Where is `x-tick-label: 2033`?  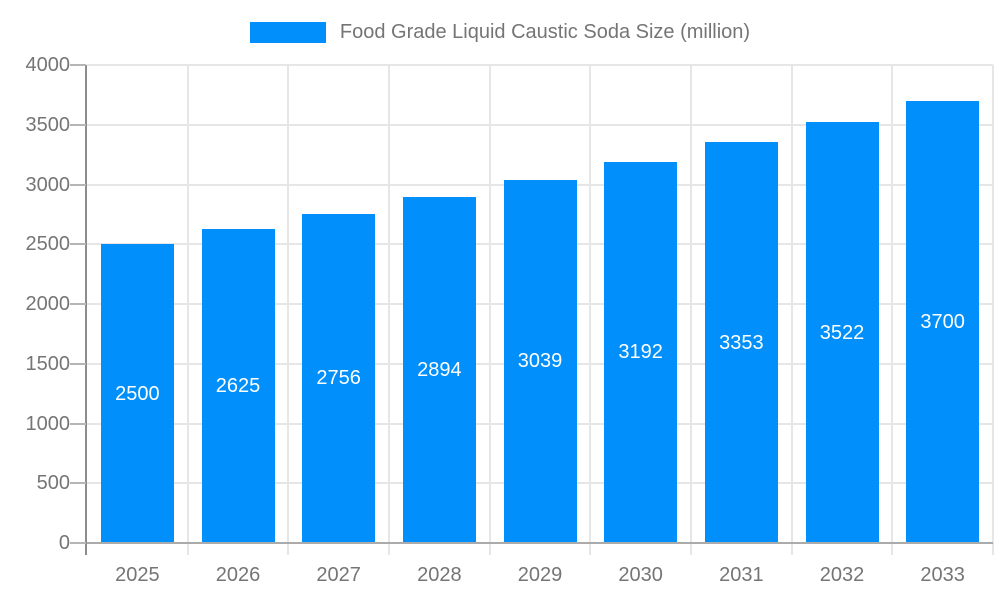 x-tick-label: 2033 is located at coordinates (942, 575).